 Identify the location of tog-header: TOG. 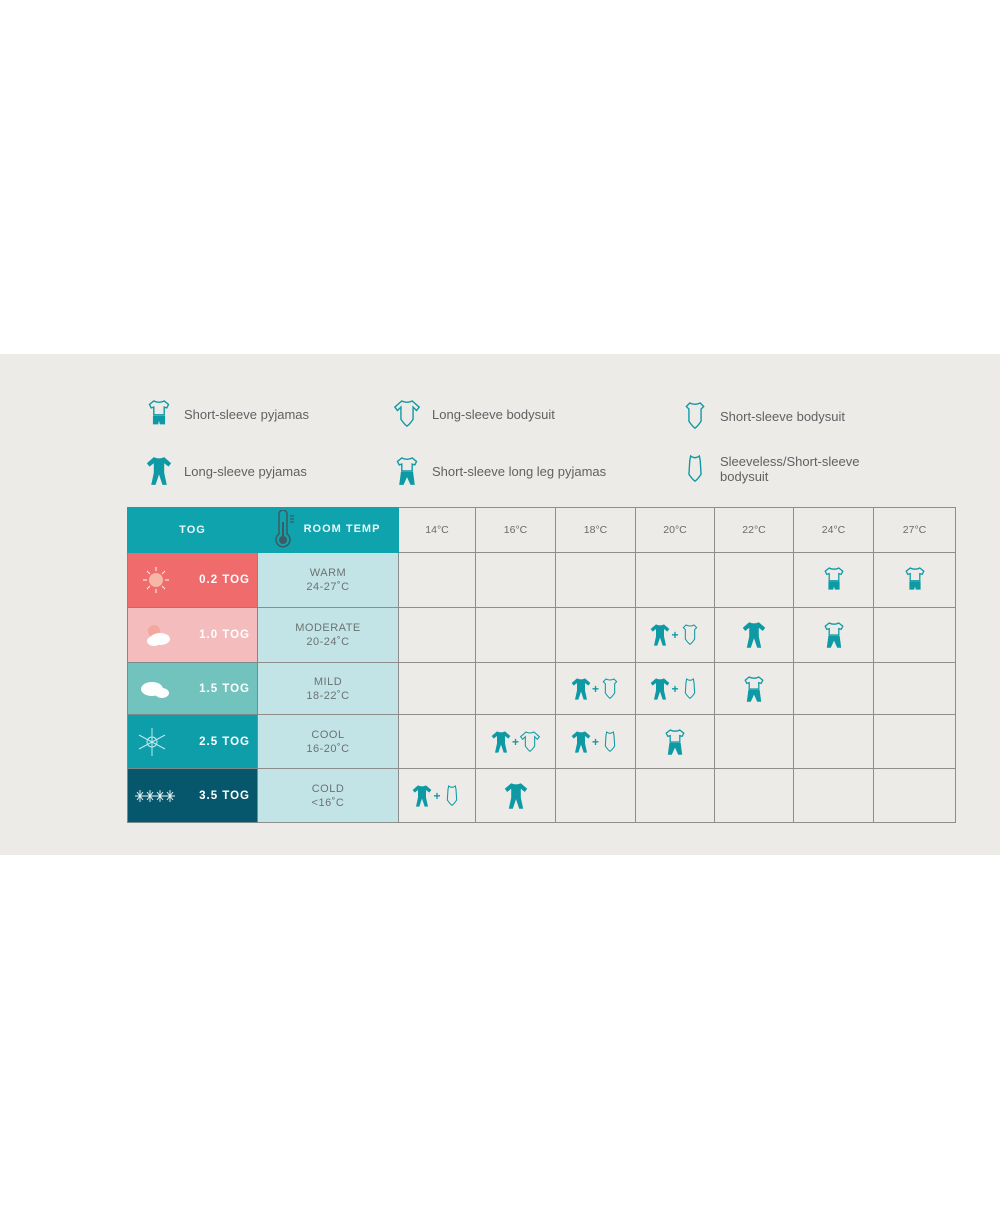
(192, 530).